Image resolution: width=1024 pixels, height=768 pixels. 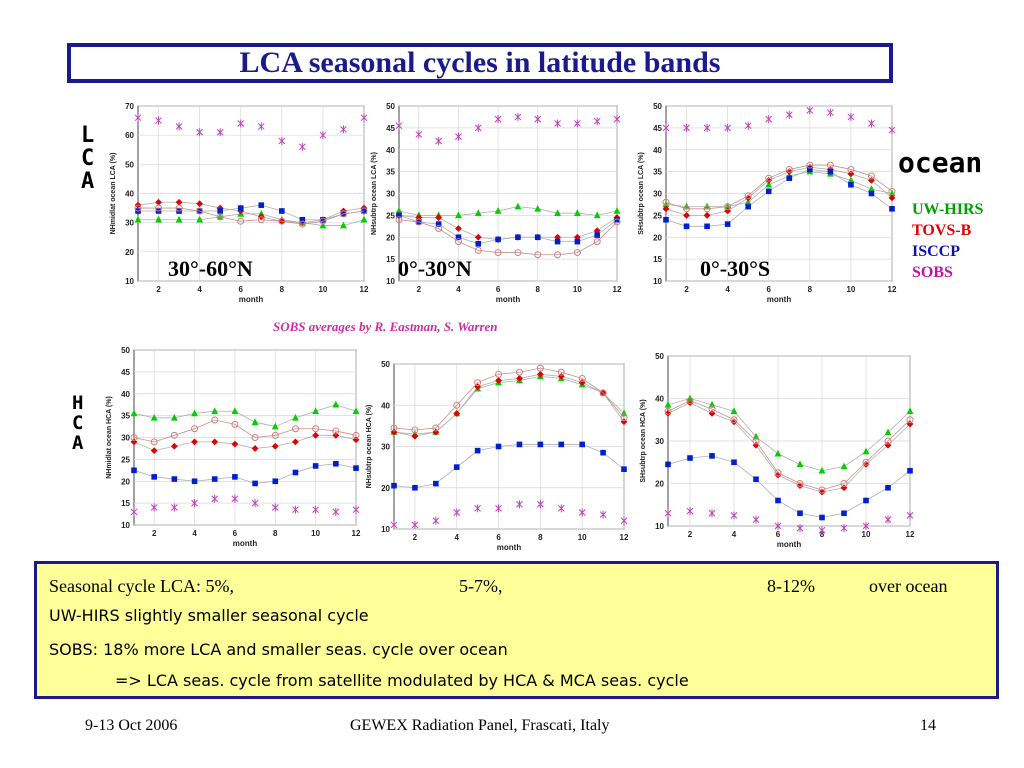 What do you see at coordinates (779, 188) in the screenshot?
I see `series-uwhirs` at bounding box center [779, 188].